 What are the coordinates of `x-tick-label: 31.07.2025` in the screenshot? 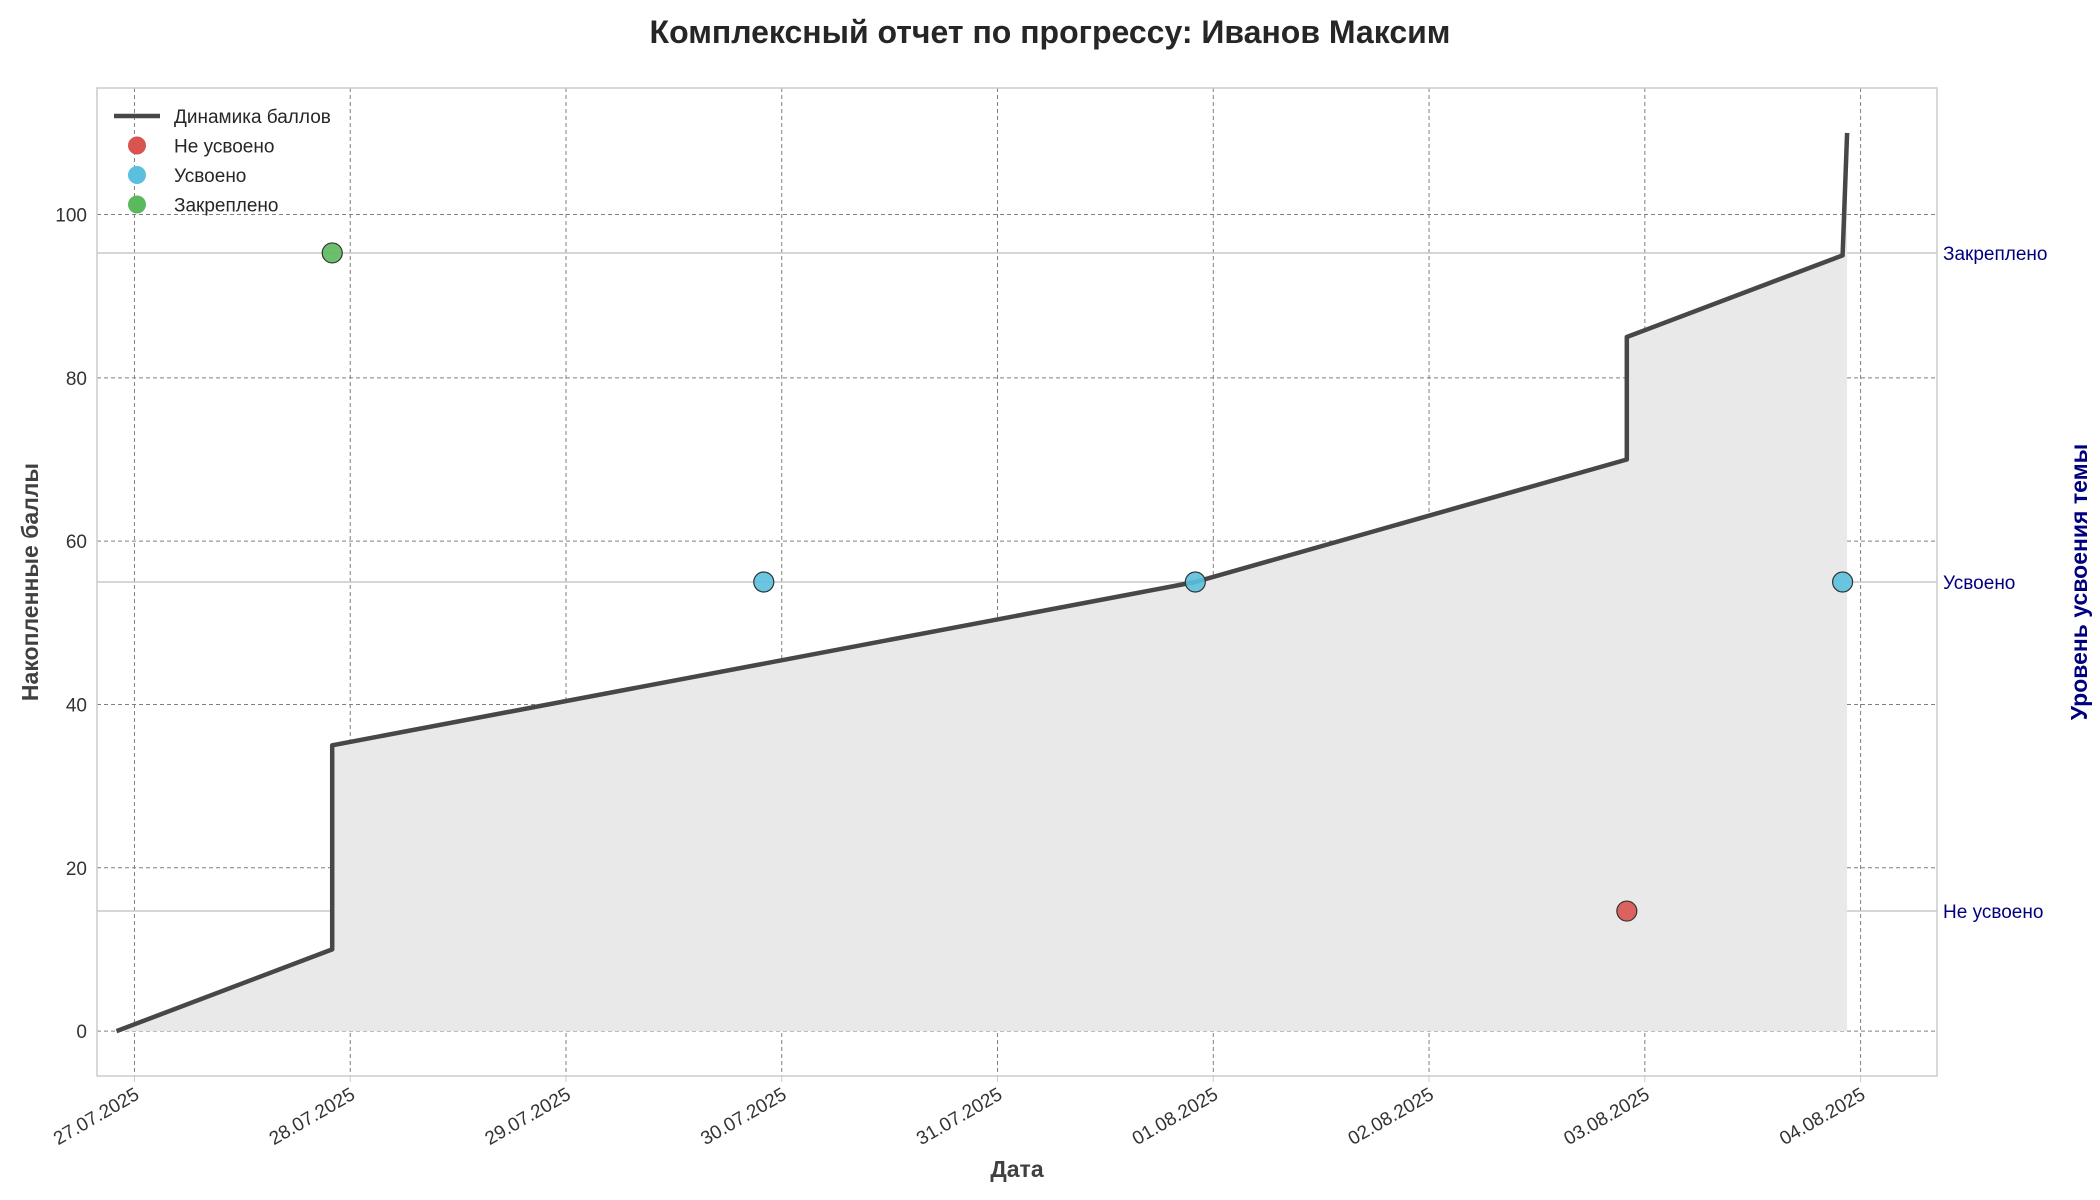 It's located at (959, 1117).